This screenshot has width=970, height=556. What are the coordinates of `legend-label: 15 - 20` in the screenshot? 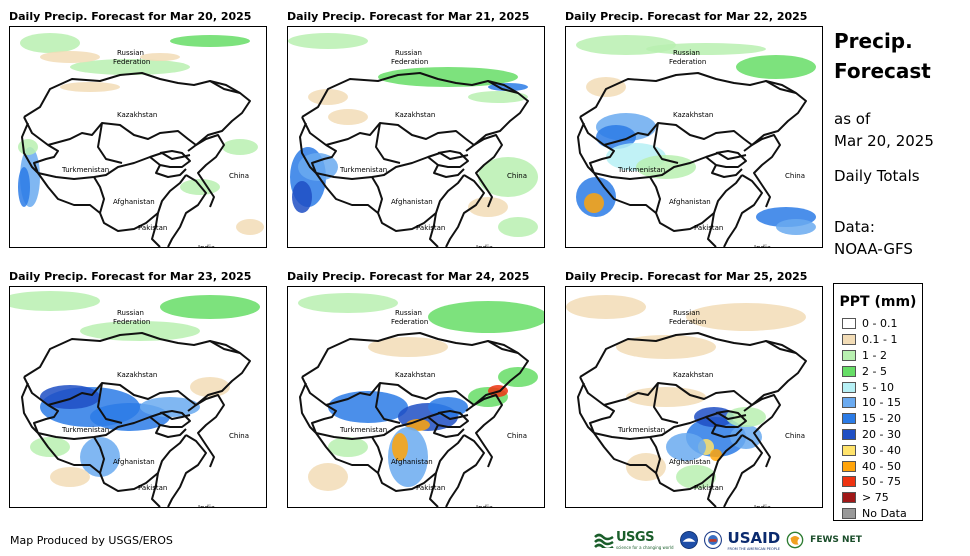 It's located at (881, 419).